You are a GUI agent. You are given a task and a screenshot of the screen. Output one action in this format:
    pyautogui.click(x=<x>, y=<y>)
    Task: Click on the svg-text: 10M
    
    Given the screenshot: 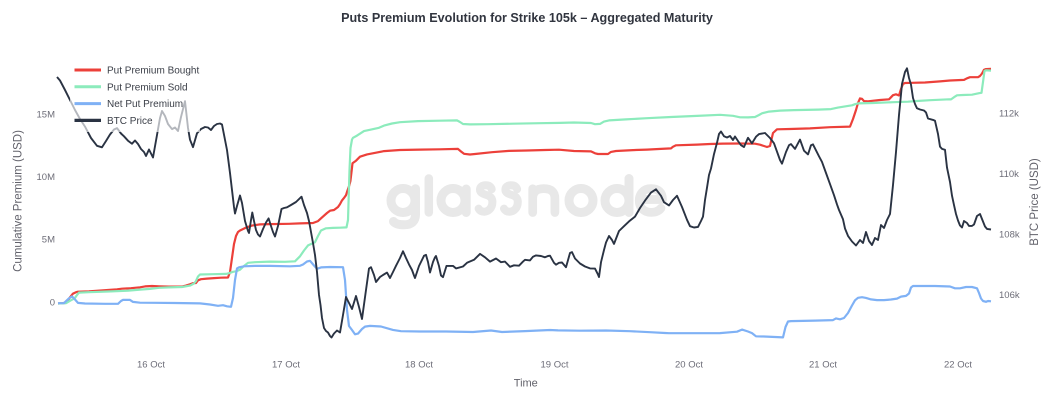 What is the action you would take?
    pyautogui.click(x=46, y=177)
    